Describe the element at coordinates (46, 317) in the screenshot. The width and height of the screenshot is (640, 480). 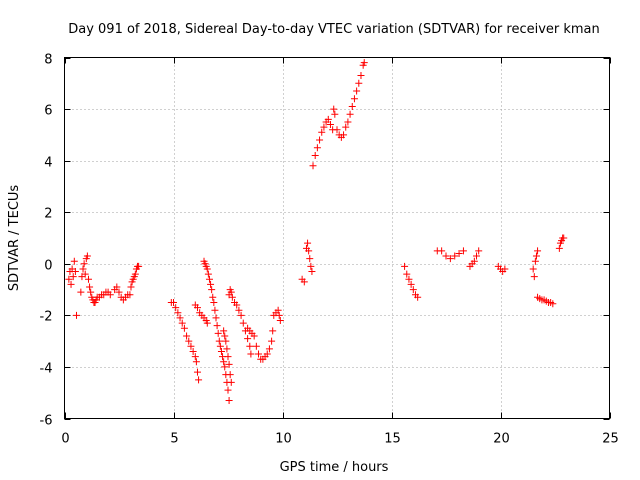
I see `y-tick-label: -2` at that location.